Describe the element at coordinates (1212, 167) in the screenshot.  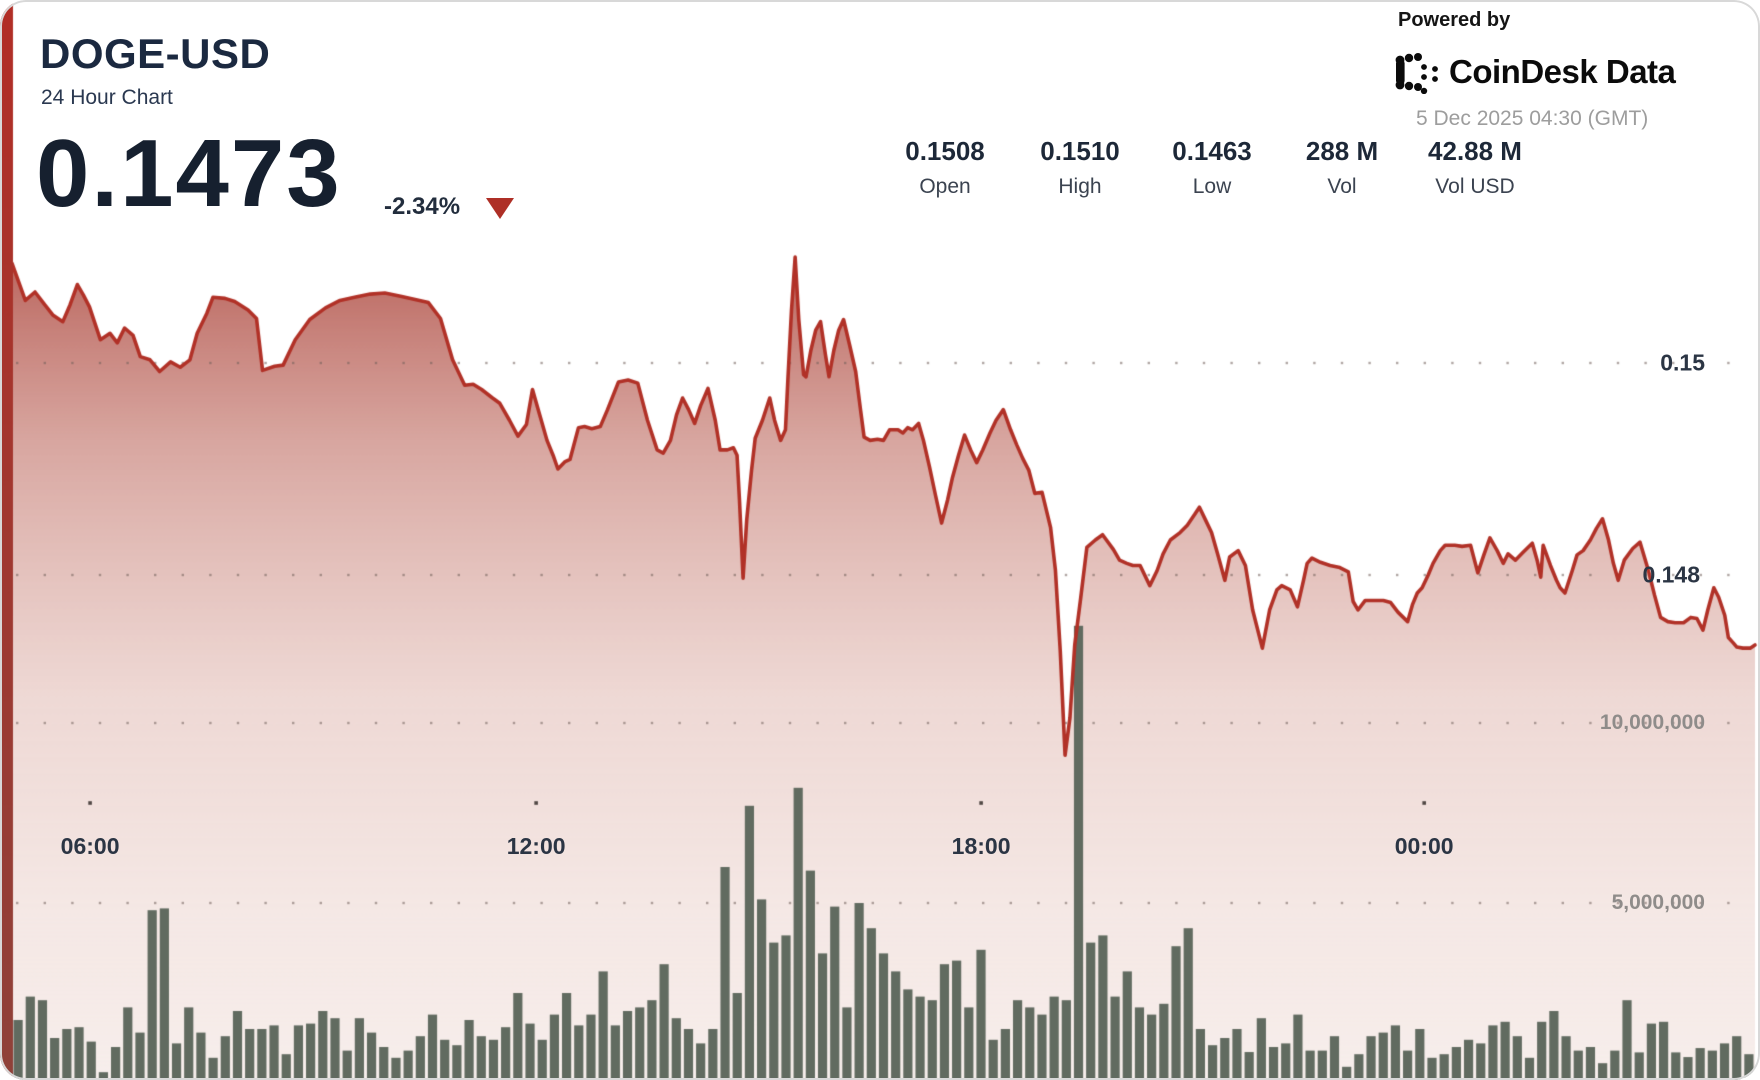
I see `stat-low: 0.1463 Low` at that location.